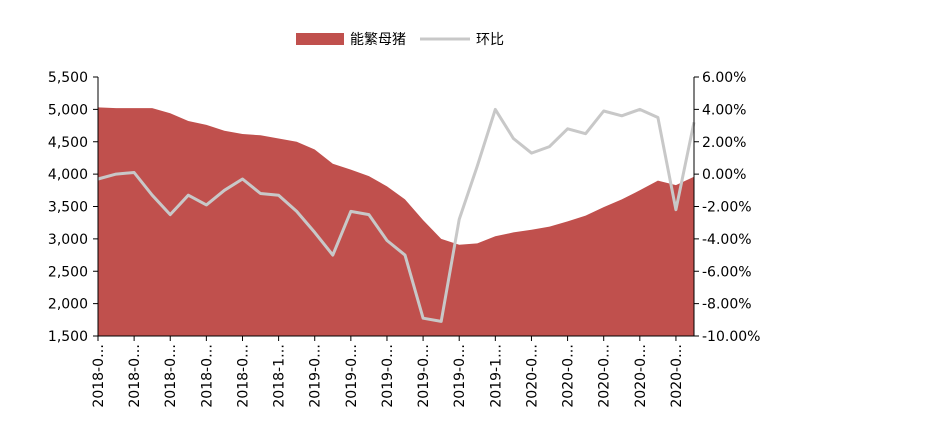 The image size is (943, 435). I want to click on legend-label-area: 能繁母猪, so click(378, 40).